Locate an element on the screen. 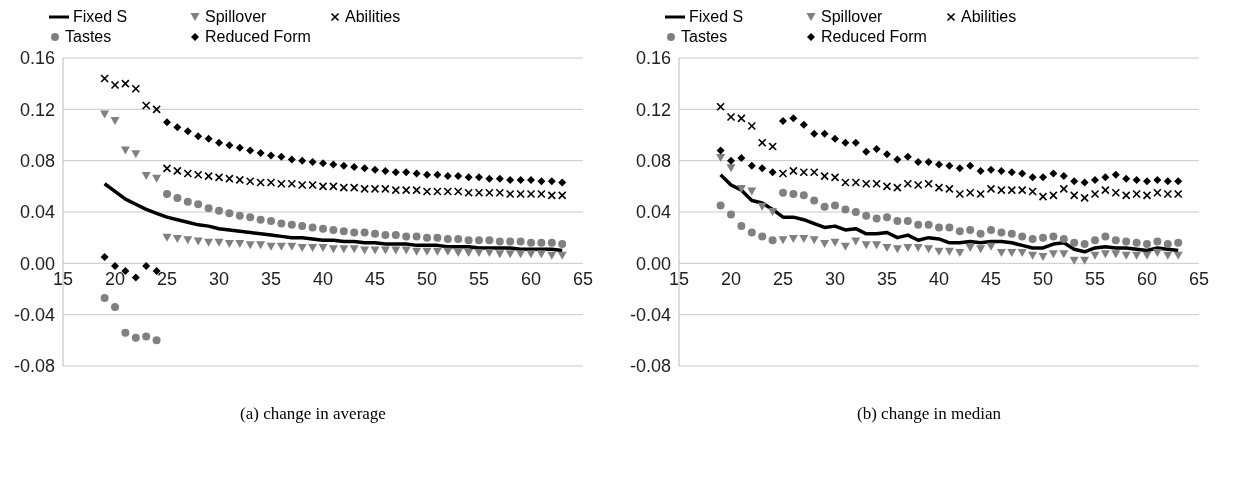 The image size is (1247, 493). legend-label: Reduced Form is located at coordinates (874, 37).